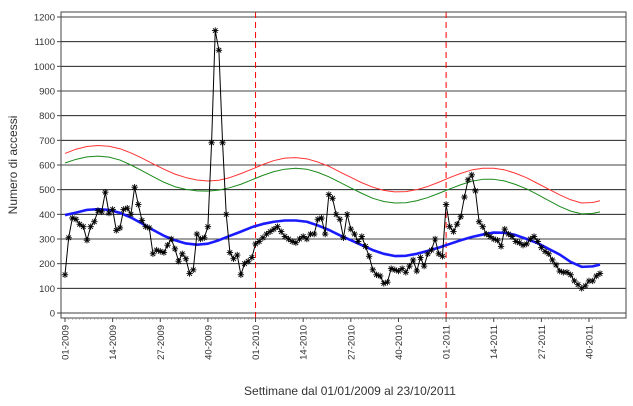  What do you see at coordinates (590, 342) in the screenshot?
I see `x-tick-label: 40-2011` at bounding box center [590, 342].